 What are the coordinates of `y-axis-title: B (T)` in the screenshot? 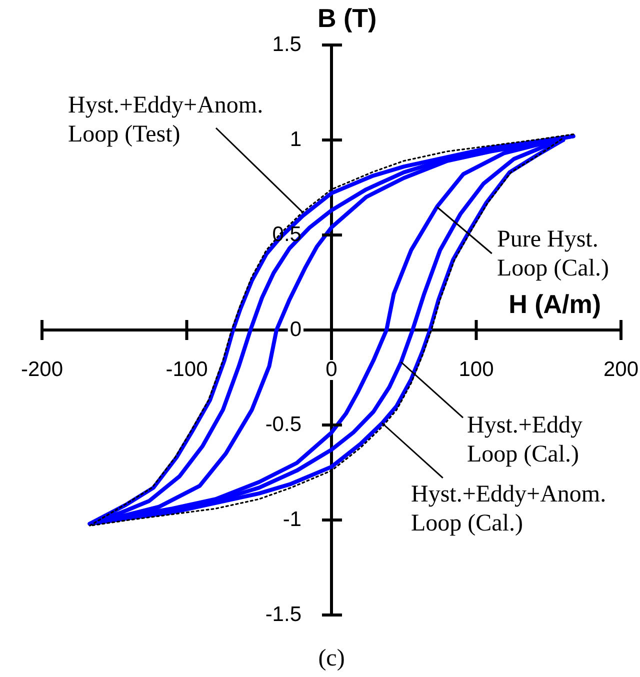 It's located at (347, 18).